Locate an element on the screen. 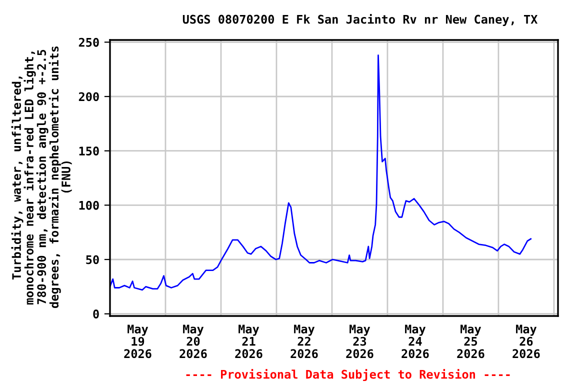 The height and width of the screenshot is (384, 576). x-tick-label: May 24 2026 is located at coordinates (415, 341).